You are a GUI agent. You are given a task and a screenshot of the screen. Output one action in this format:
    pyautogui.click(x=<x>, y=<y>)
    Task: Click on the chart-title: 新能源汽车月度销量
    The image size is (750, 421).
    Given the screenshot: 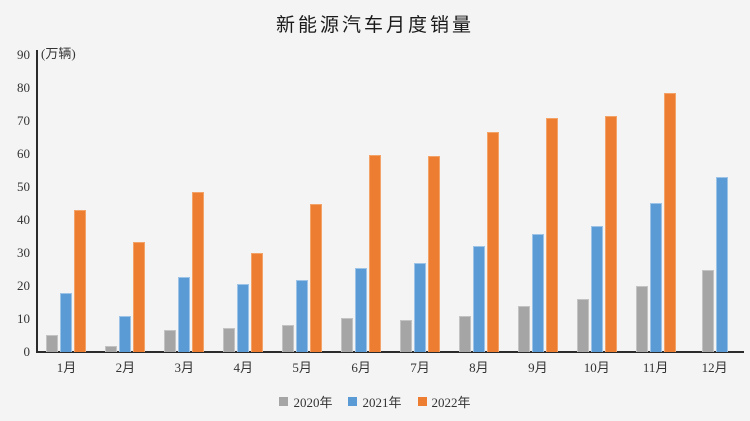 What is the action you would take?
    pyautogui.click(x=374, y=25)
    